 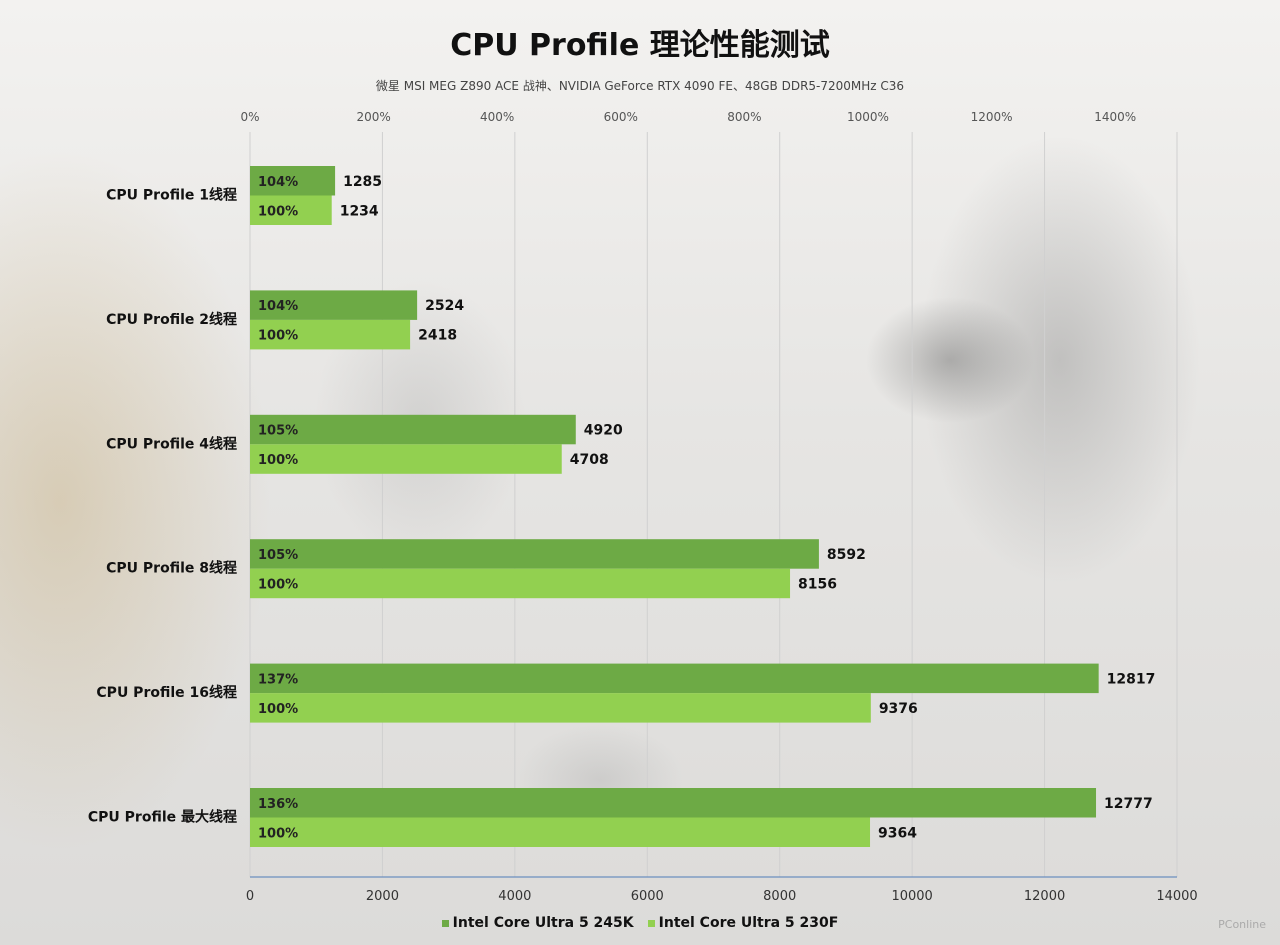 What do you see at coordinates (688, 117) in the screenshot?
I see `top-axis: 0% 200% 400% 600% 800% 1000% 1200% 1400%` at bounding box center [688, 117].